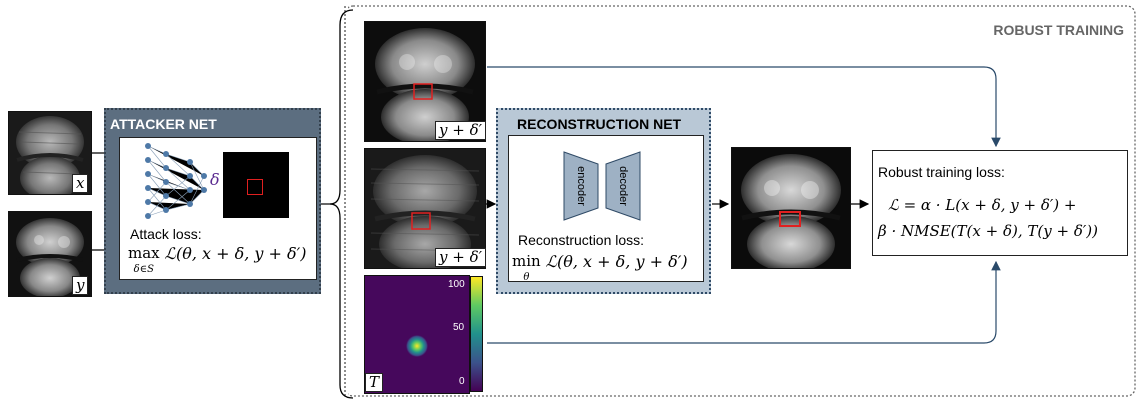 This screenshot has height=402, width=1140. Describe the element at coordinates (462, 381) in the screenshot. I see `colorbar-tick-0: 0` at that location.